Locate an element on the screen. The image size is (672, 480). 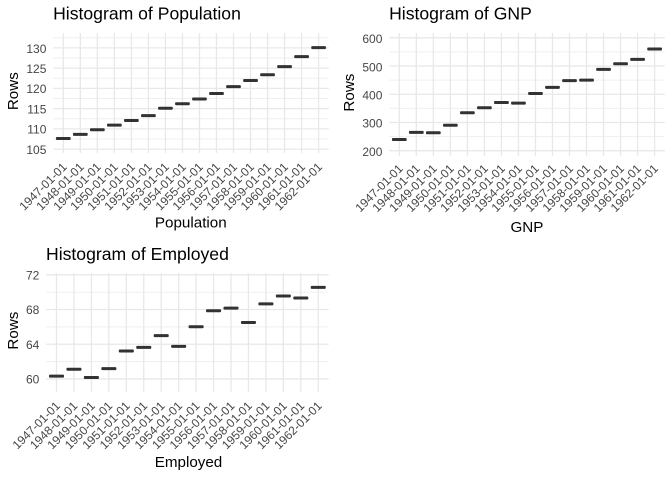
svg-text: 200 is located at coordinates (372, 152).